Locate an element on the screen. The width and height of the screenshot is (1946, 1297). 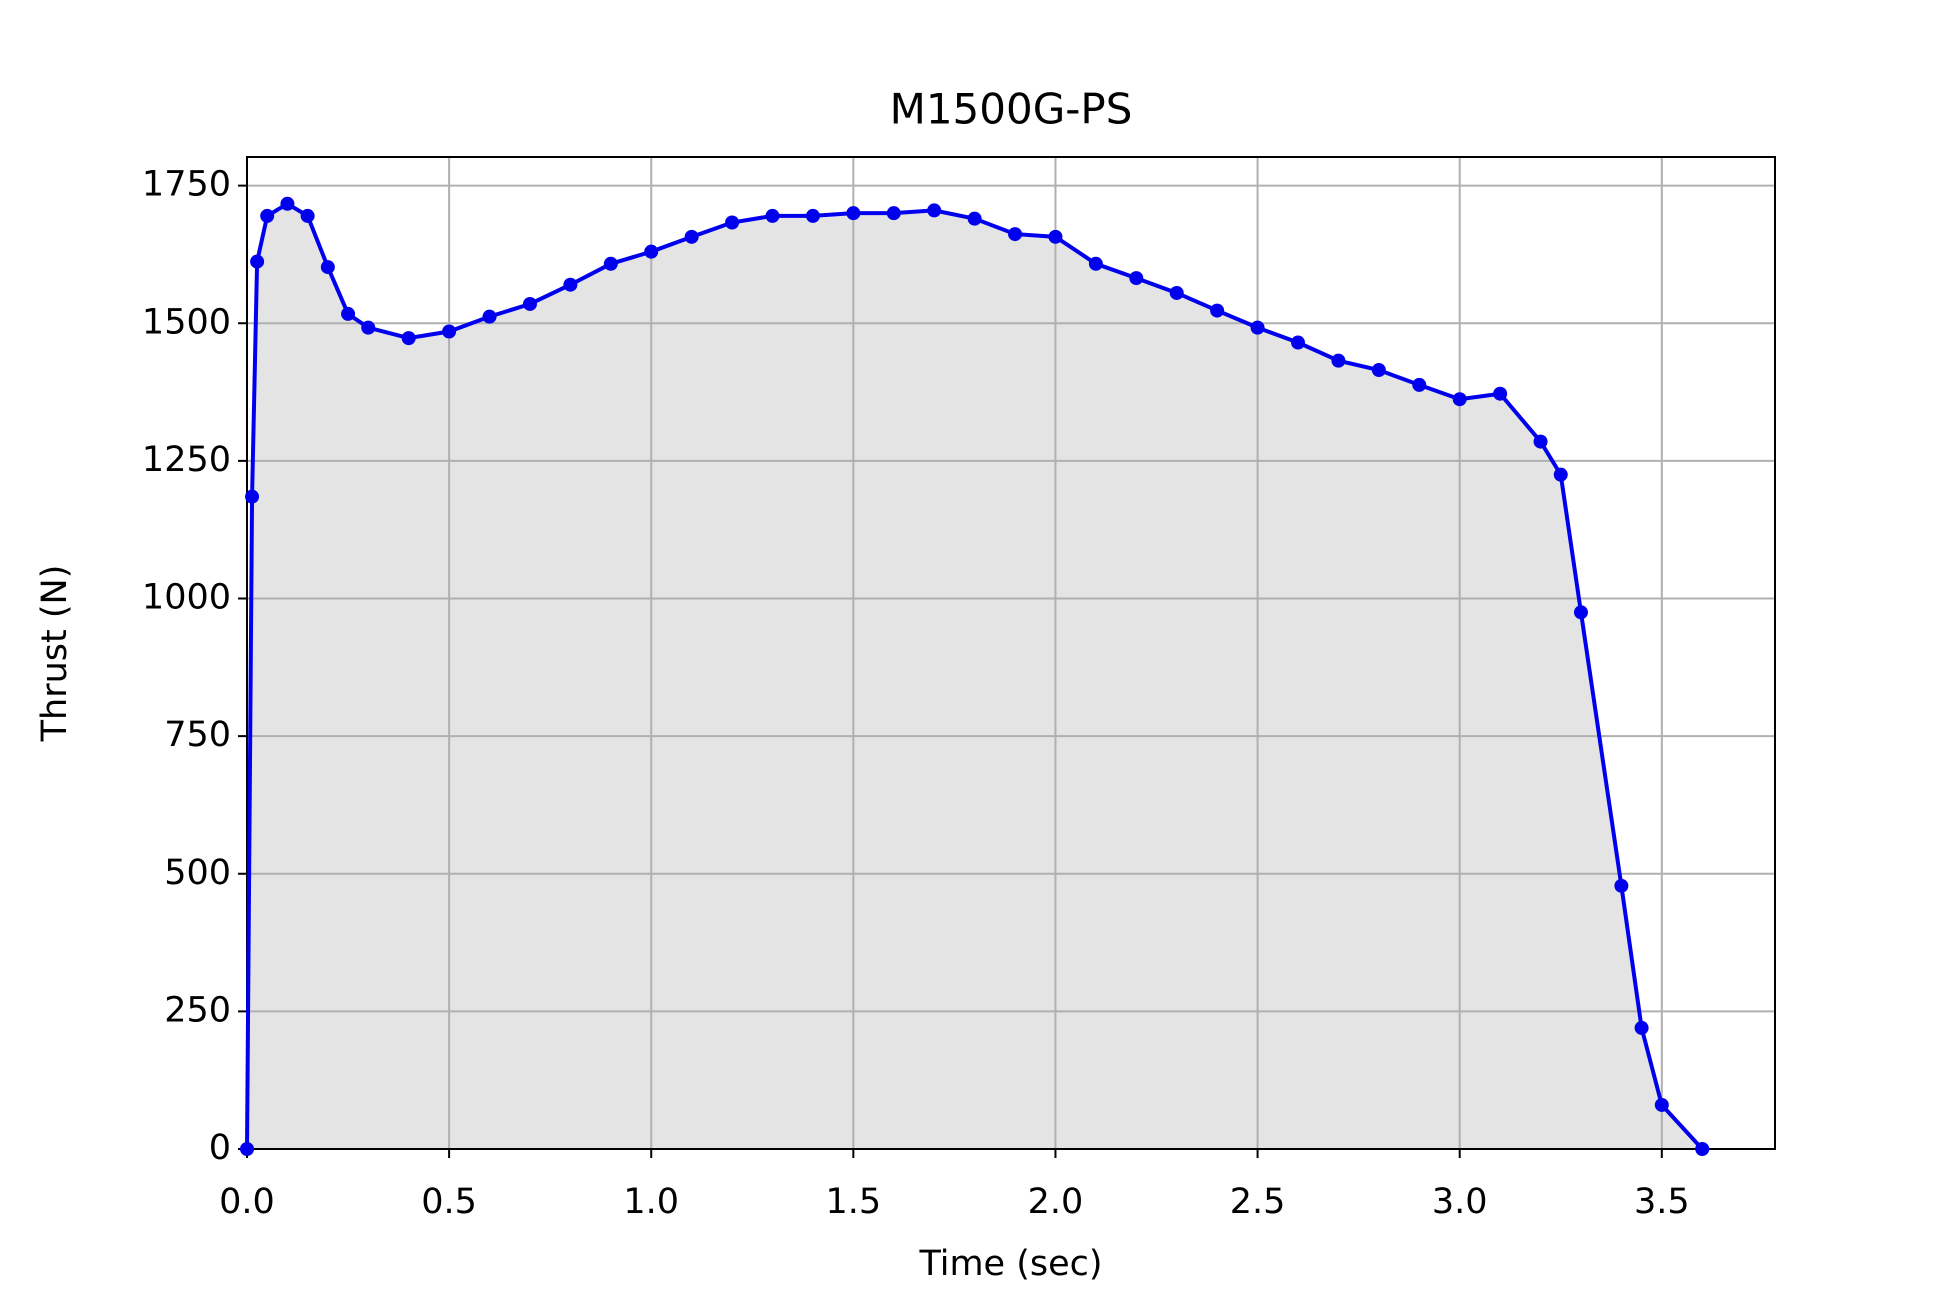
y-tick-label: 0 is located at coordinates (220, 1148).